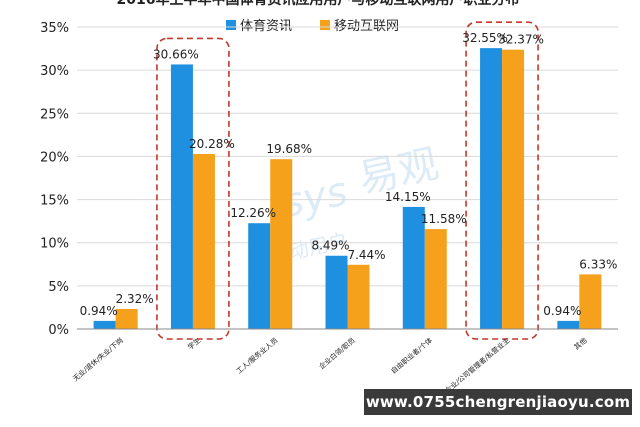 This screenshot has width=640, height=427. What do you see at coordinates (212, 144) in the screenshot?
I see `data-label: 20.28%` at bounding box center [212, 144].